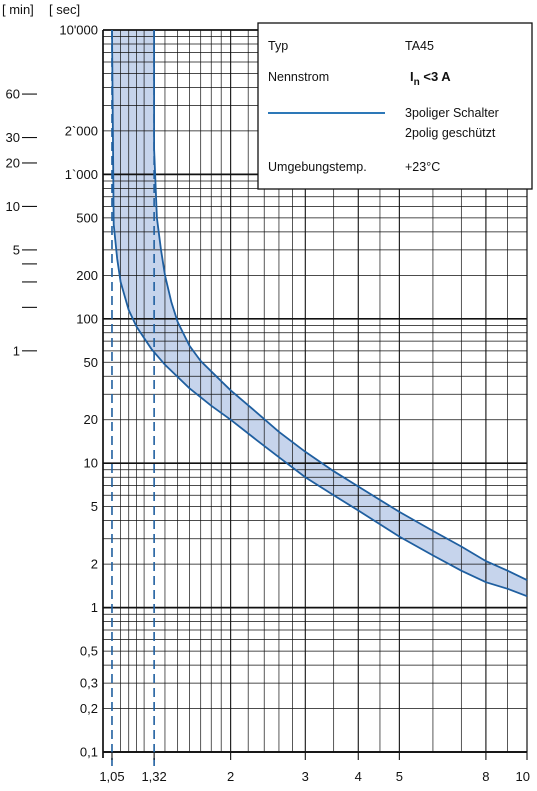  I want to click on y-tick-label-sec: 0,3, so click(89, 683).